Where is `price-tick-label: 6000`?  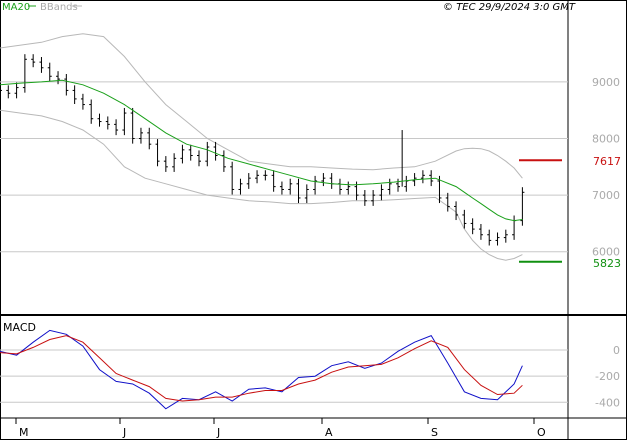 price-tick-label: 6000 is located at coordinates (606, 252).